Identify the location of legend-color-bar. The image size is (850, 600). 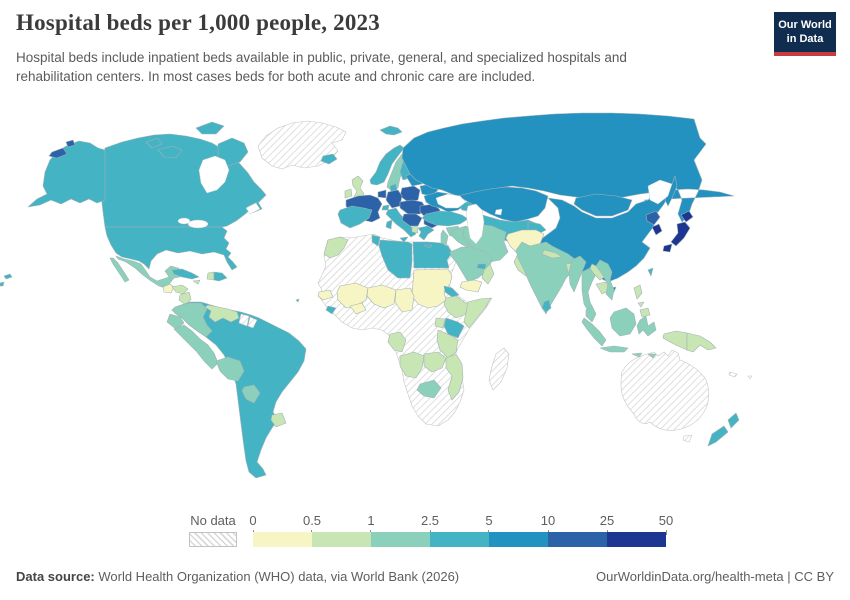
(459, 539).